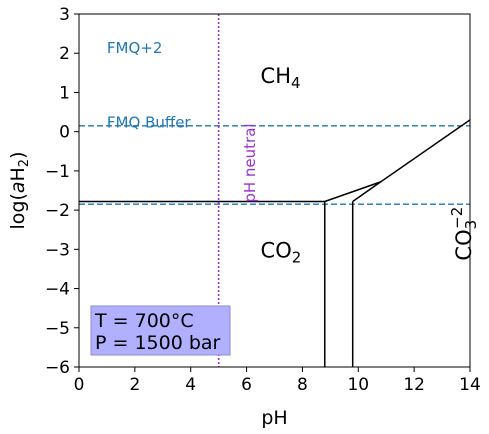  What do you see at coordinates (57, 290) in the screenshot?
I see `y-tick-label: −4` at bounding box center [57, 290].